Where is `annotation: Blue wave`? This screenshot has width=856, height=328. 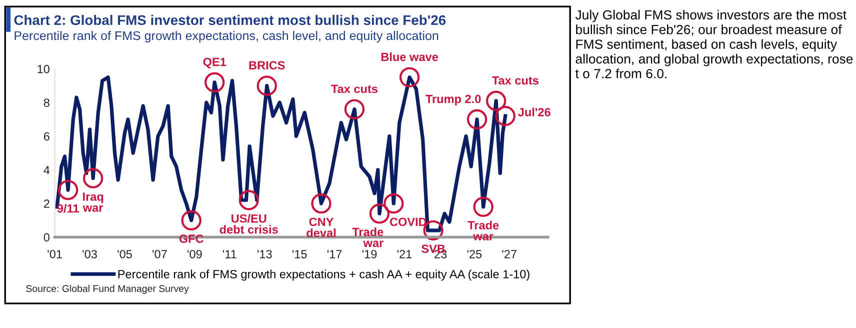 annotation: Blue wave is located at coordinates (409, 57).